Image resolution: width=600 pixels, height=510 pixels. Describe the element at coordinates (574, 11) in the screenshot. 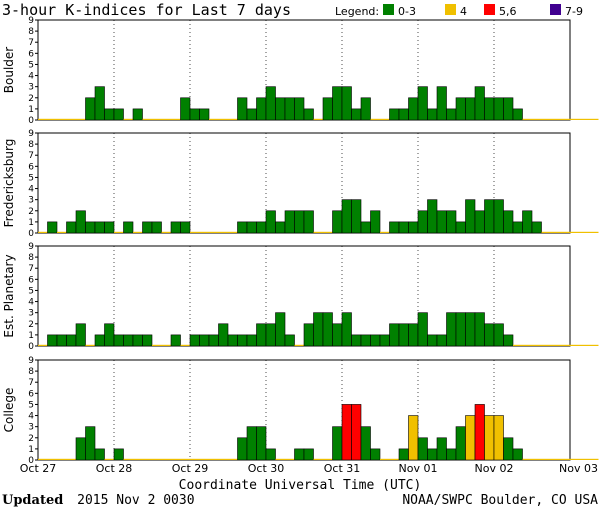

I see `legend-label: 7-9` at that location.